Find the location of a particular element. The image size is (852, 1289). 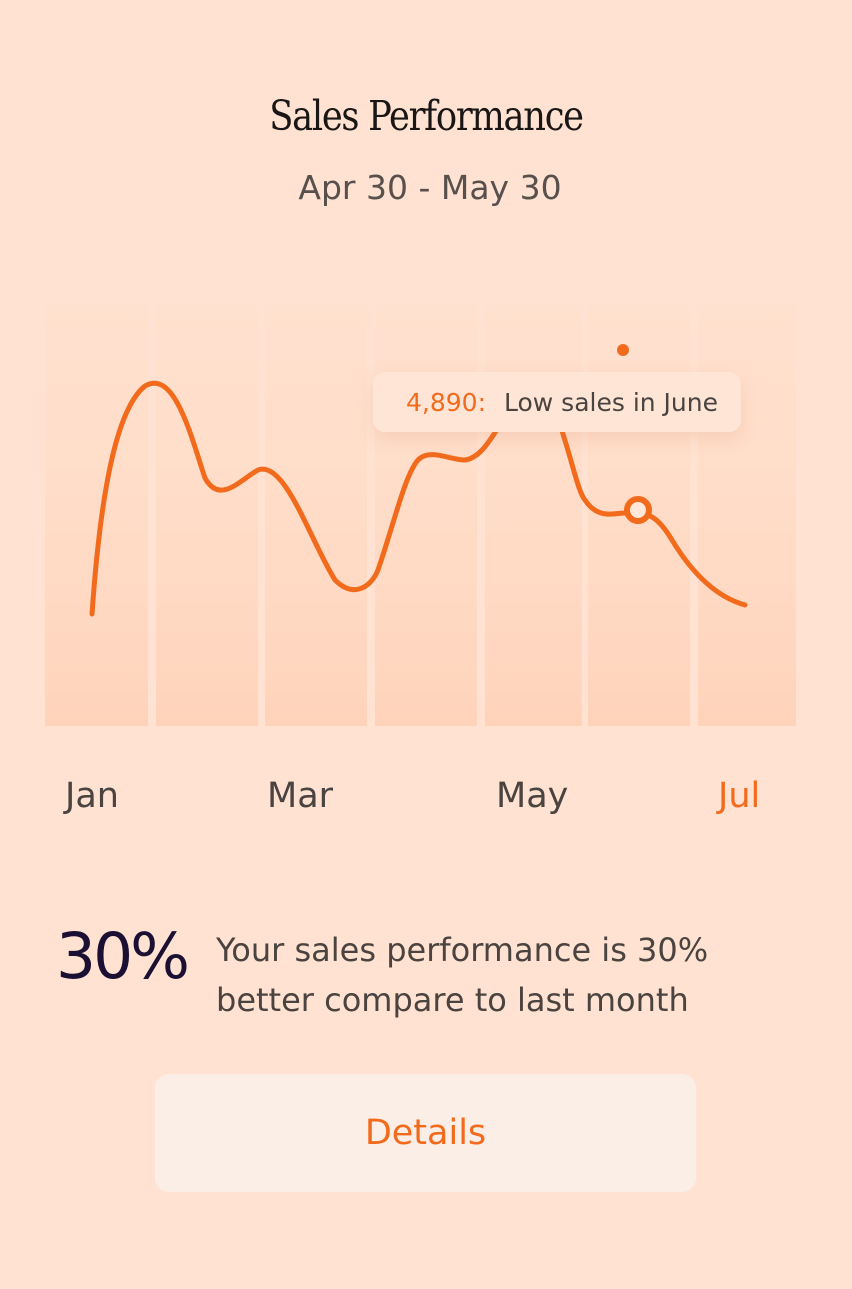

date-range: Apr 30 - May 30 is located at coordinates (430, 187).